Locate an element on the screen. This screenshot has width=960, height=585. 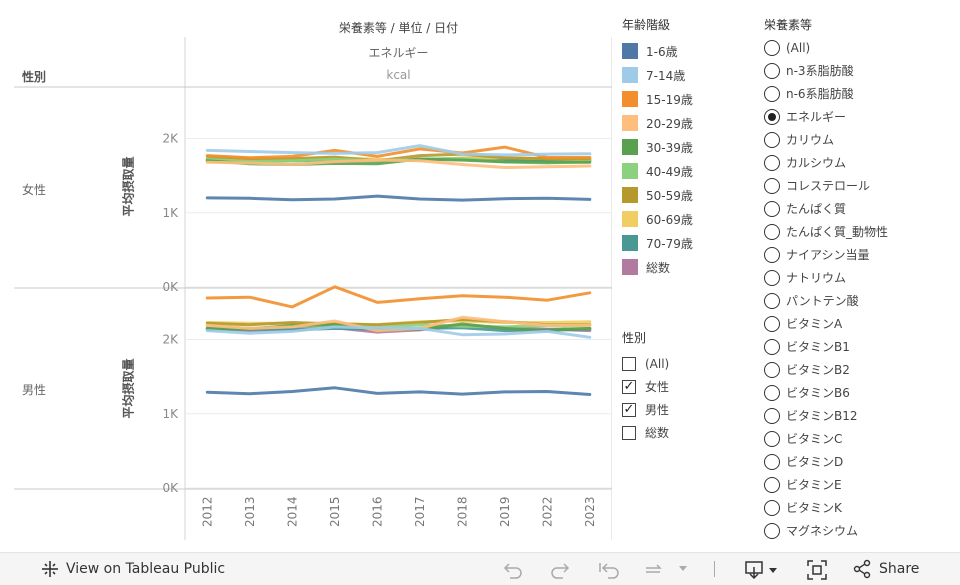
age-legend-item: 30-39歳 is located at coordinates (687, 147).